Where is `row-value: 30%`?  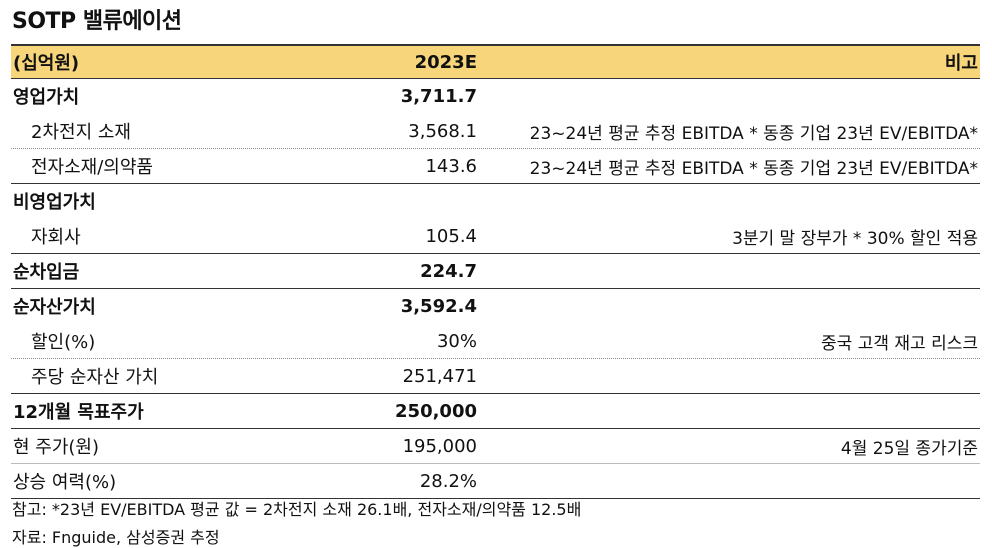
row-value: 30% is located at coordinates (456, 341).